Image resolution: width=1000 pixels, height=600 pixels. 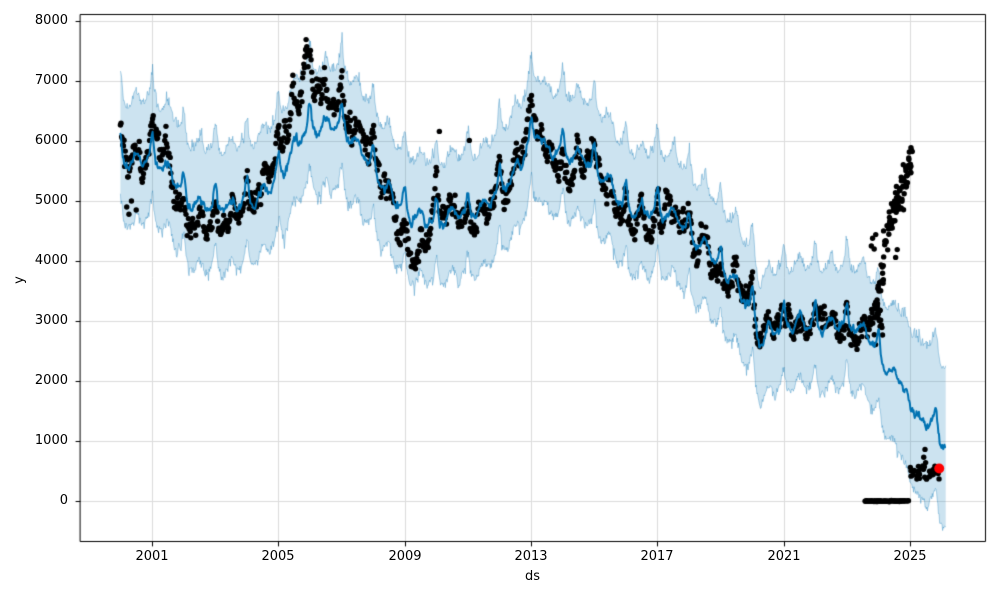 What do you see at coordinates (657, 556) in the screenshot?
I see `x-tick-label: 2017` at bounding box center [657, 556].